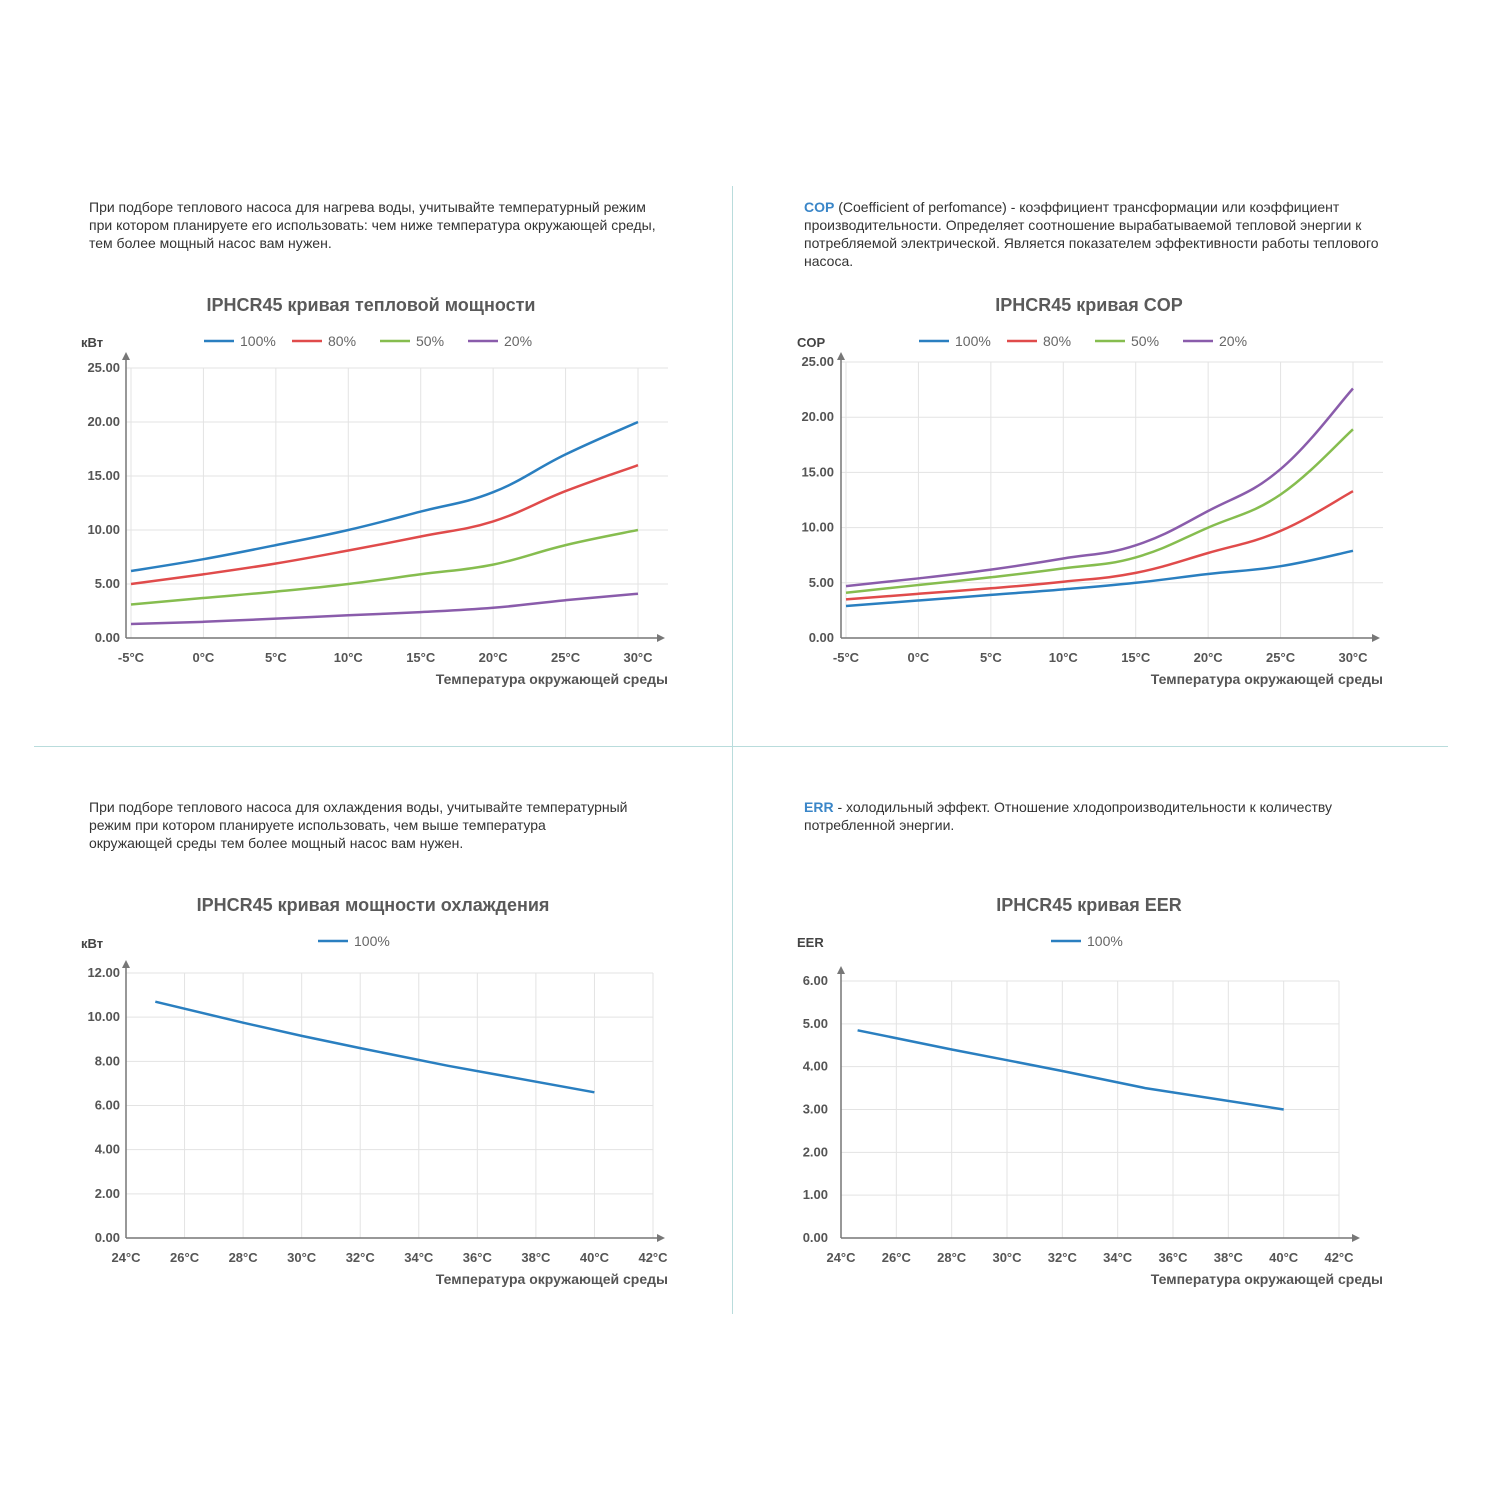 The height and width of the screenshot is (1502, 1502). Describe the element at coordinates (103, 972) in the screenshot. I see `y-tick-label: 12.00` at that location.